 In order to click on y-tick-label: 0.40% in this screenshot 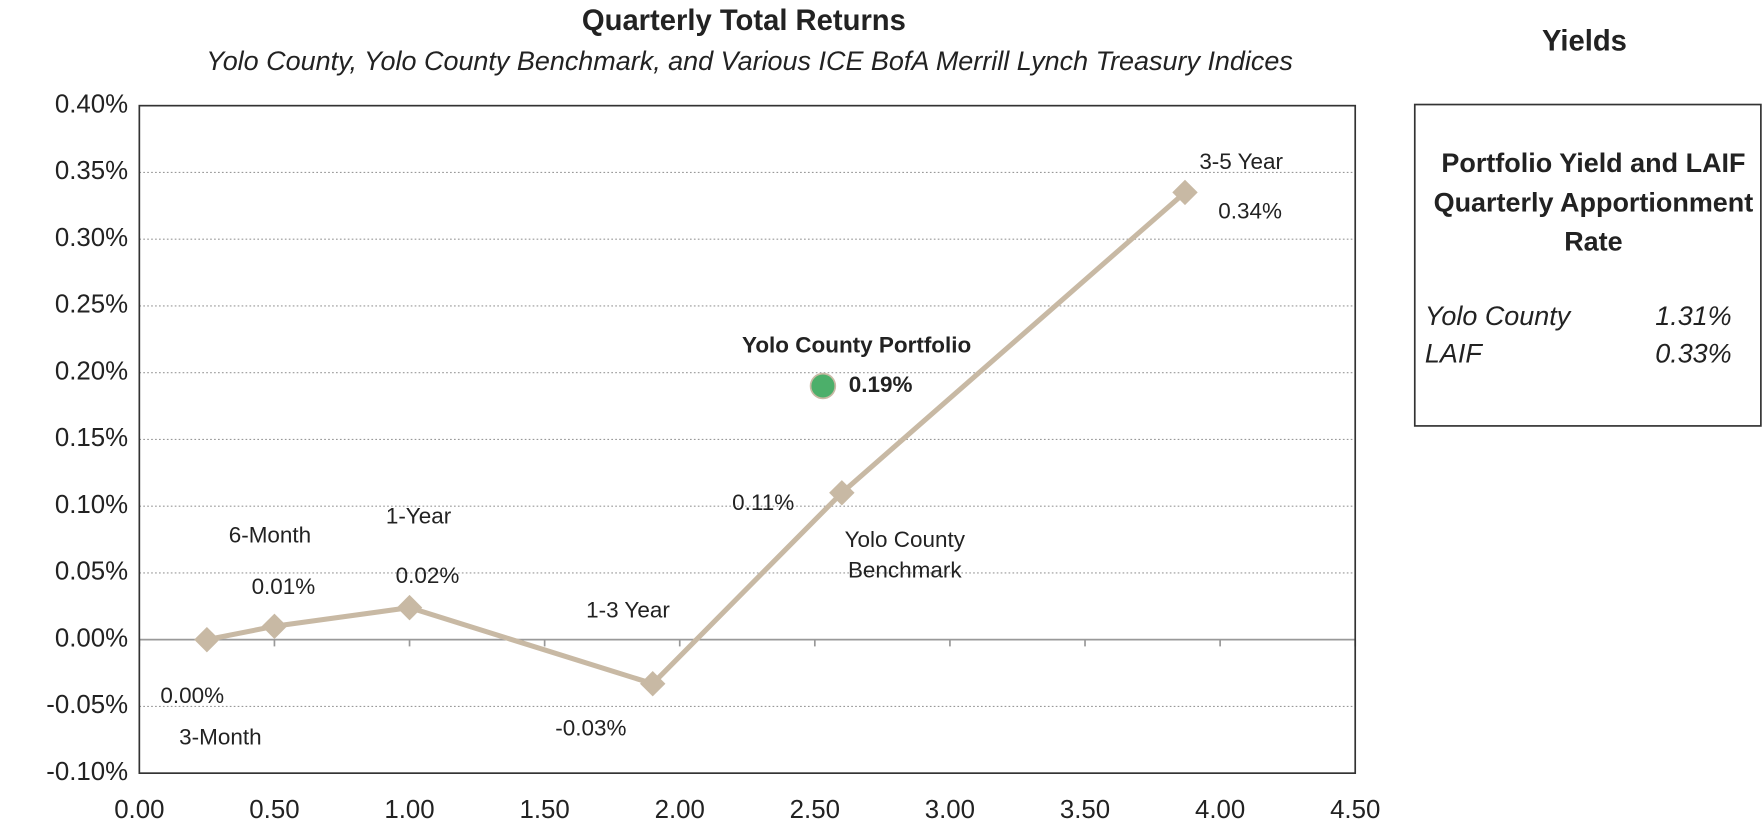, I will do `click(91, 104)`.